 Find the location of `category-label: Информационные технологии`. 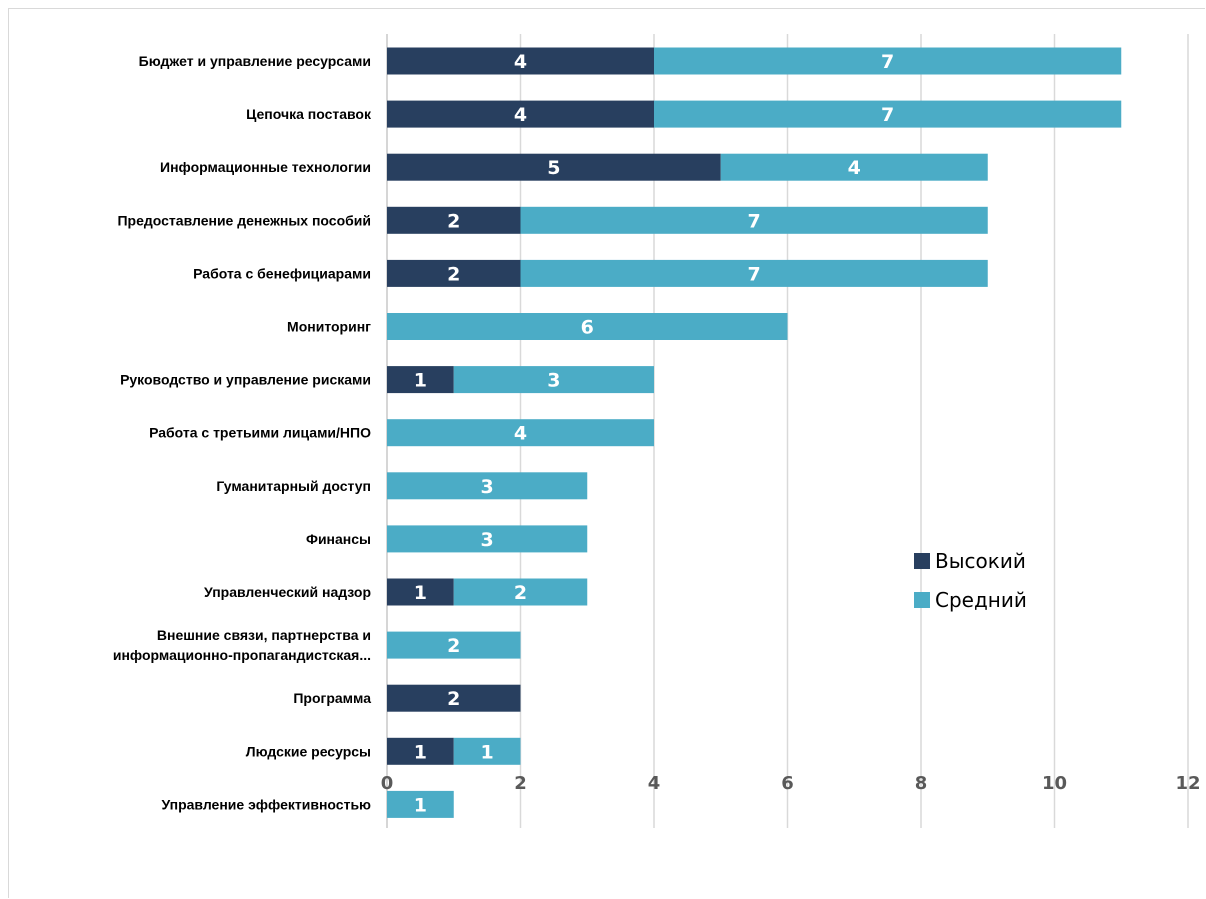

category-label: Информационные технологии is located at coordinates (265, 167).